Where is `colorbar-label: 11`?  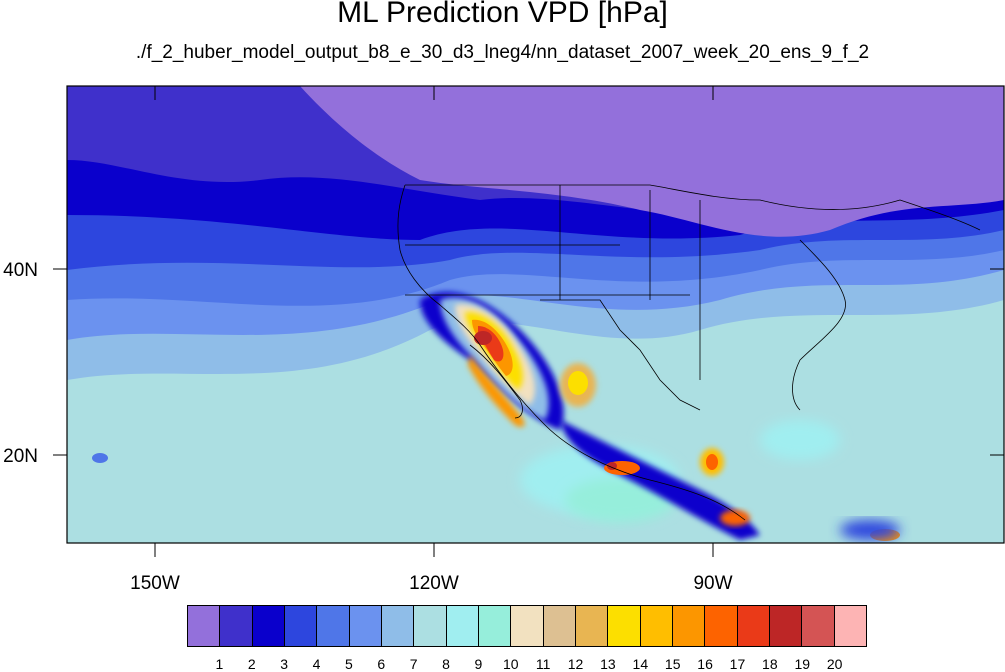 colorbar-label: 11 is located at coordinates (543, 664).